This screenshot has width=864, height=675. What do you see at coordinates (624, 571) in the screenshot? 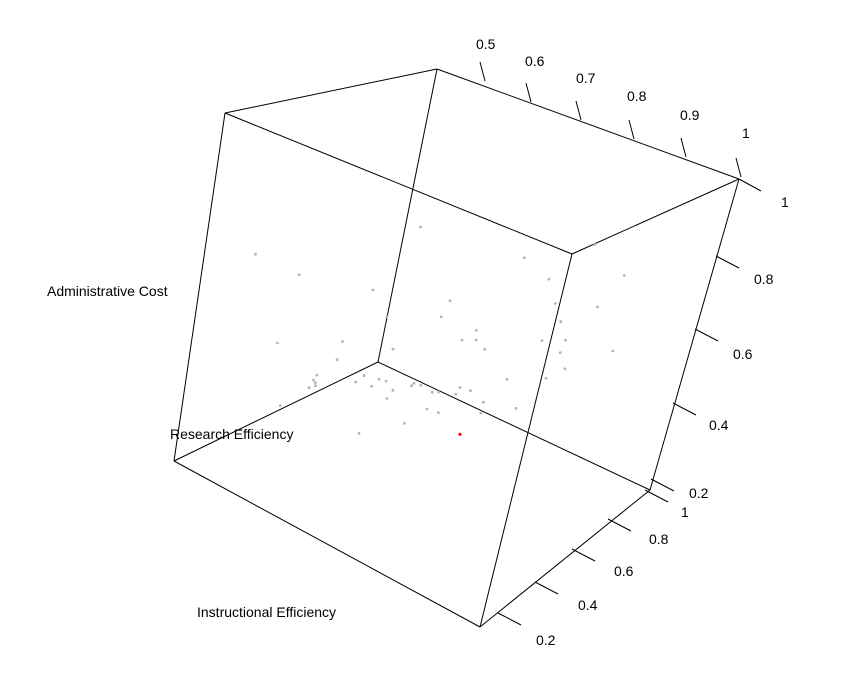
I see `x-tick-label: 0.6` at bounding box center [624, 571].